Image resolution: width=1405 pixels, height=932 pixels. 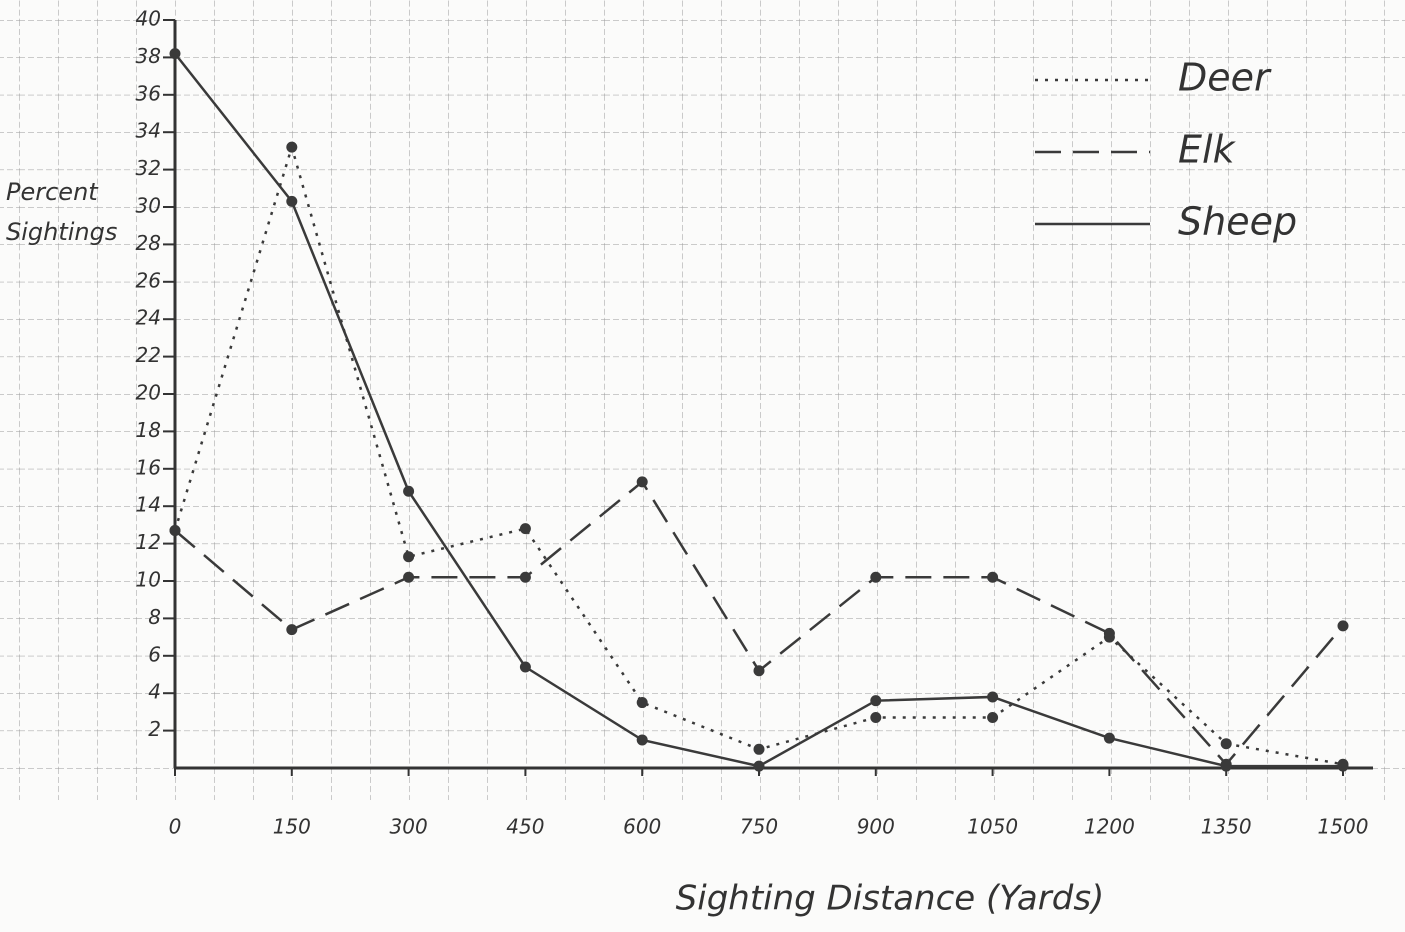 What do you see at coordinates (890, 899) in the screenshot?
I see `x-axis-label: Sighting Distance (Yards)` at bounding box center [890, 899].